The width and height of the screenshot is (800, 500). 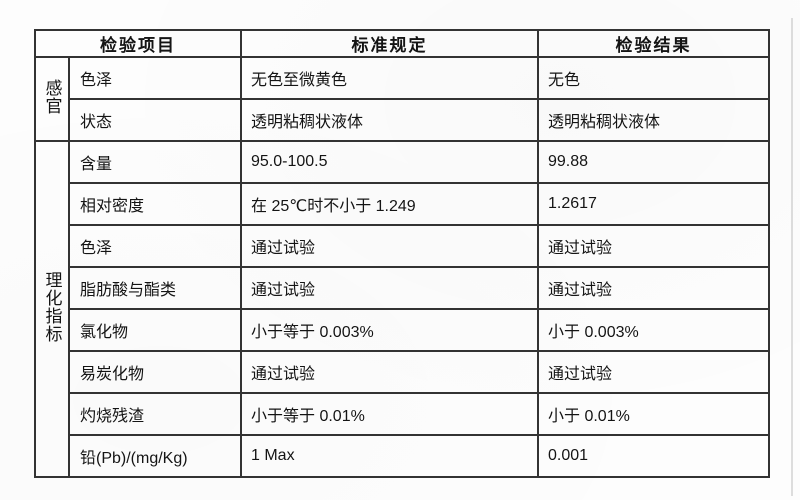 I want to click on section-label-text: 理化指标, so click(x=52, y=306).